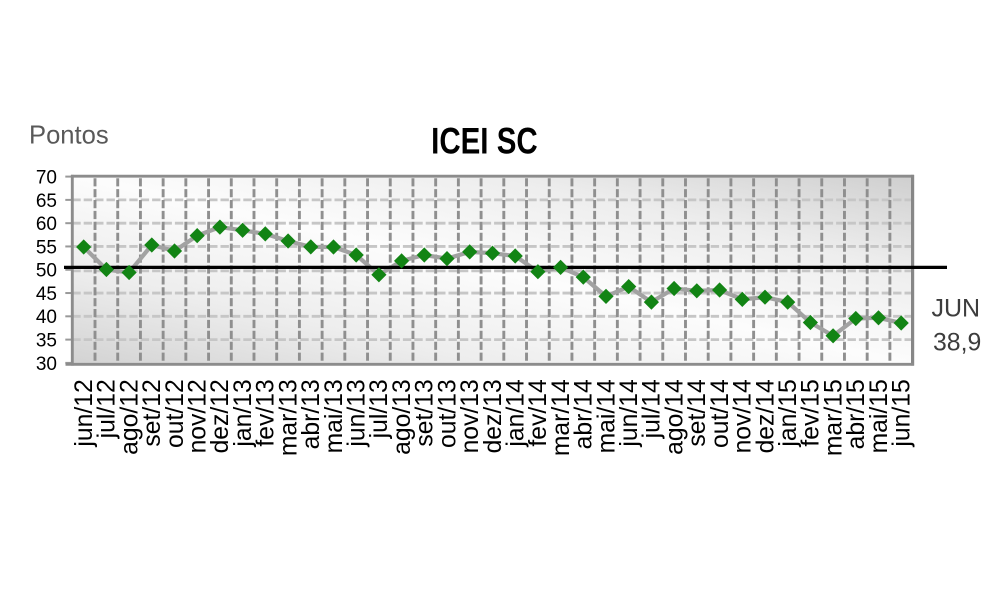 The width and height of the screenshot is (1000, 600). What do you see at coordinates (152, 412) in the screenshot?
I see `svg-text: set/12` at bounding box center [152, 412].